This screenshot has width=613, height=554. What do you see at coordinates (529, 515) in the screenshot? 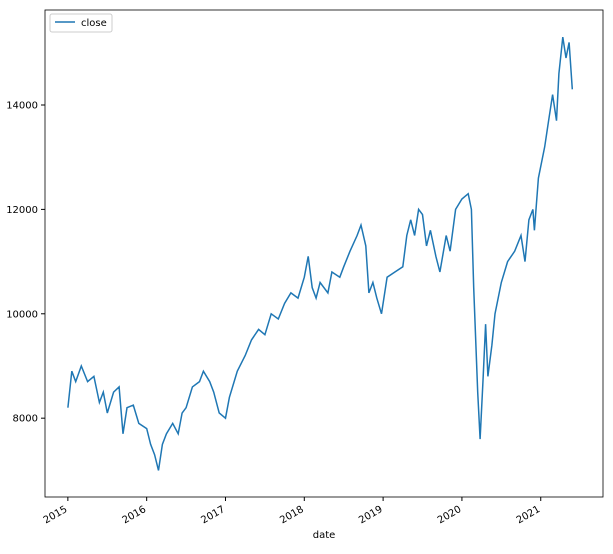
I see `x-tick-label: 2021` at bounding box center [529, 515].